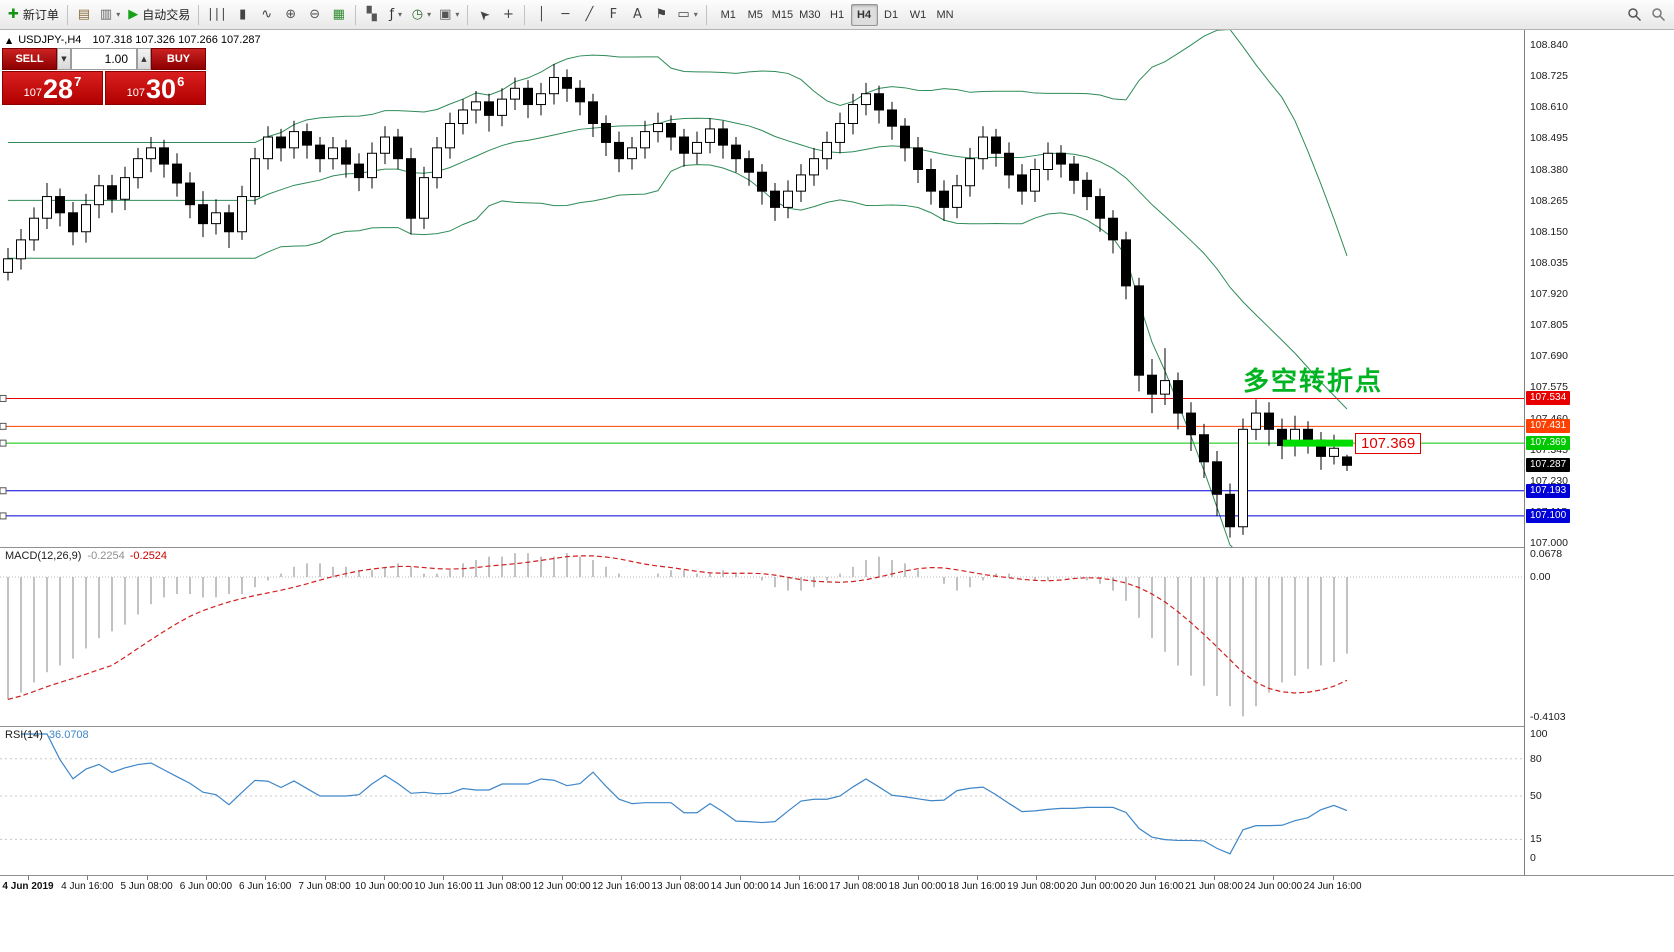  I want to click on price-axis-label: 107.920, so click(1549, 294).